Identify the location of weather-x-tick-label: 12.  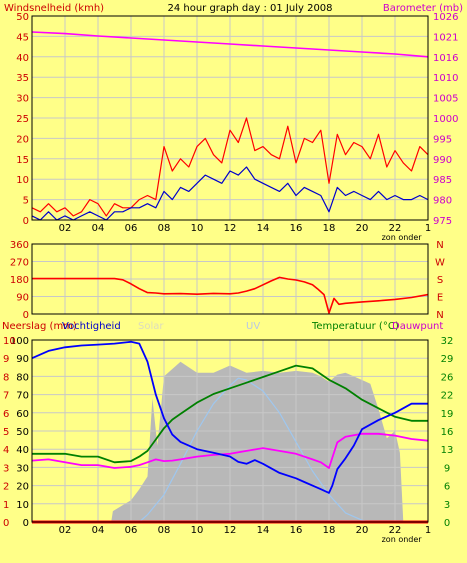
(230, 530).